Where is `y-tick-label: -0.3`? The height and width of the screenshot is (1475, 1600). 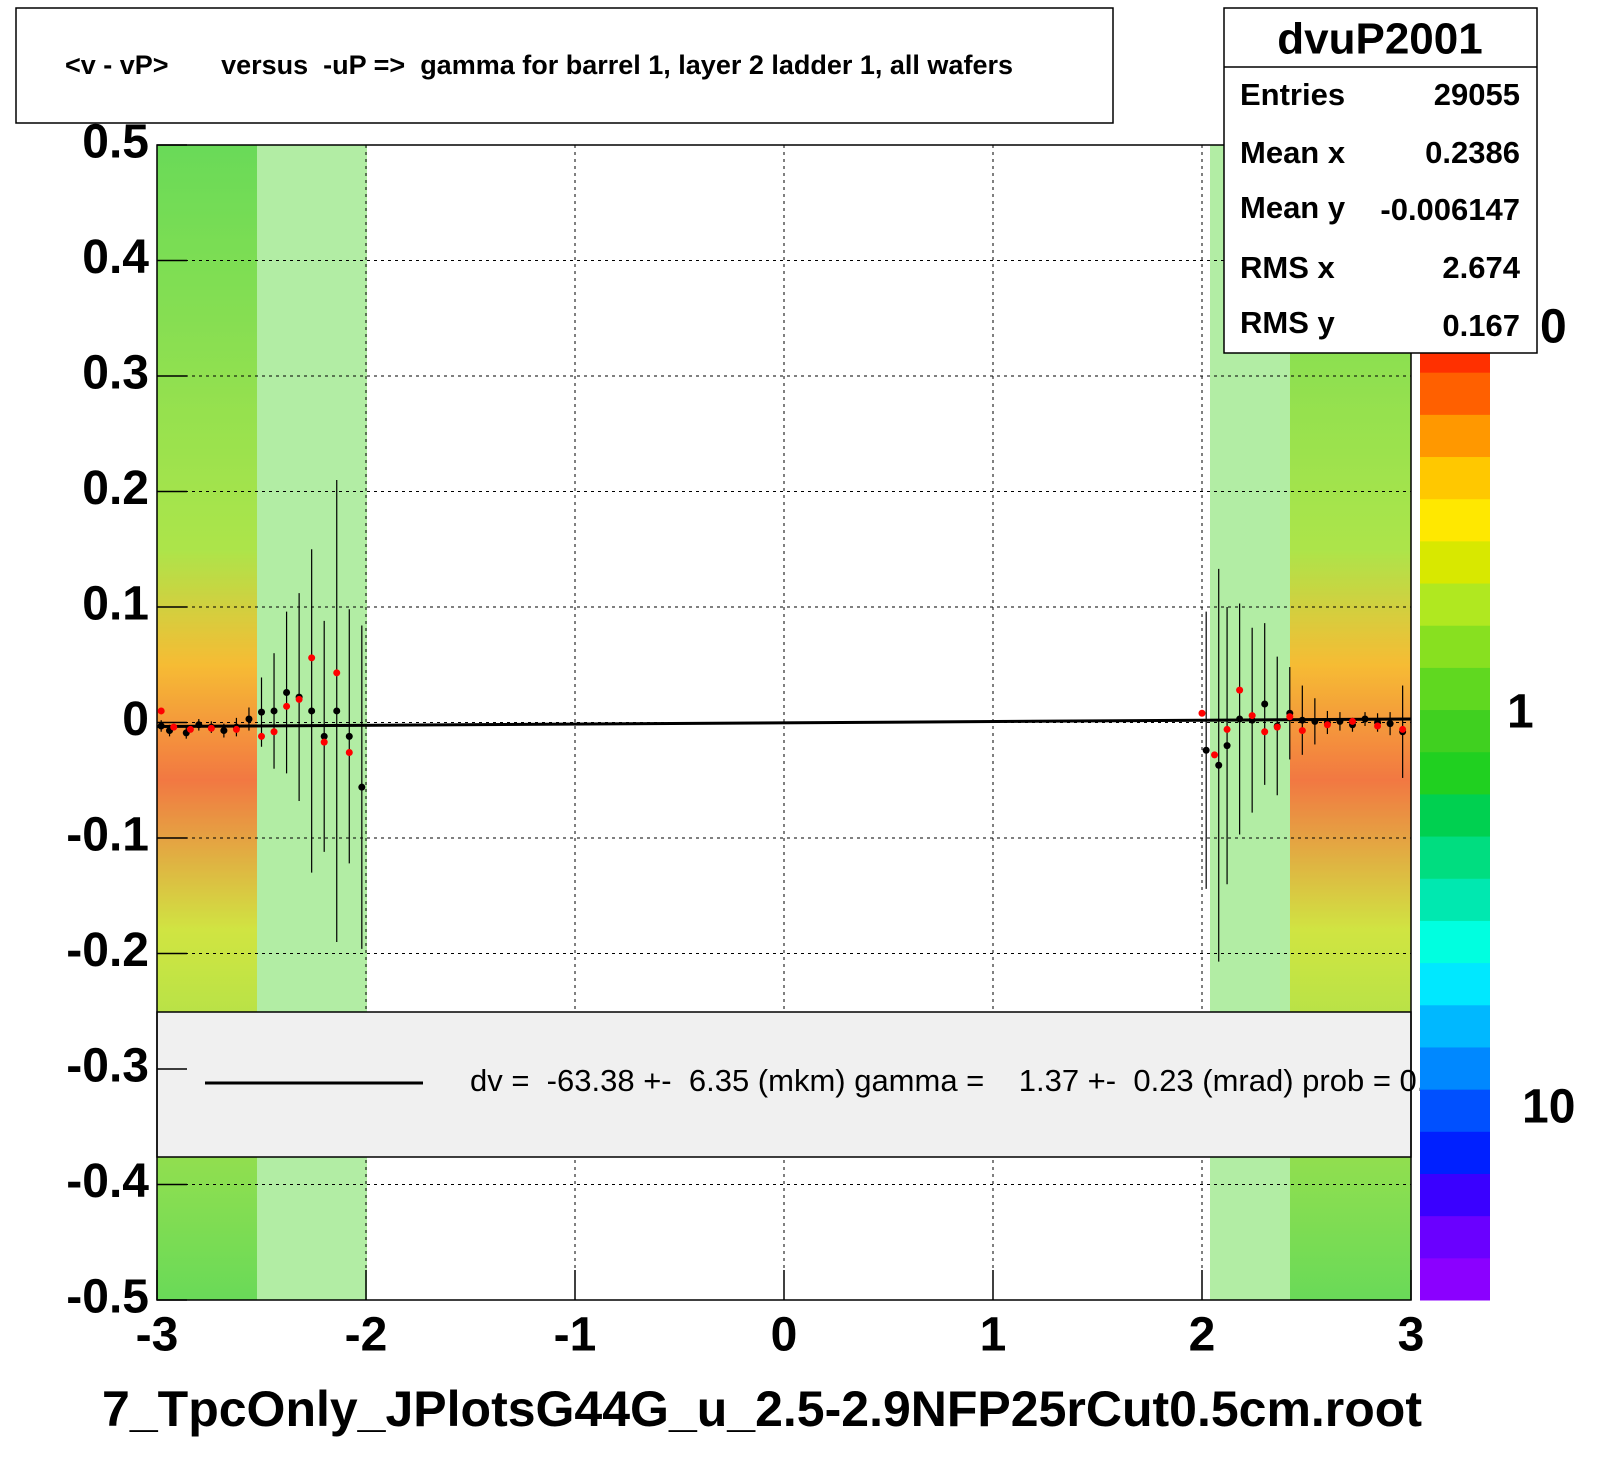
y-tick-label: -0.3 is located at coordinates (107, 1066).